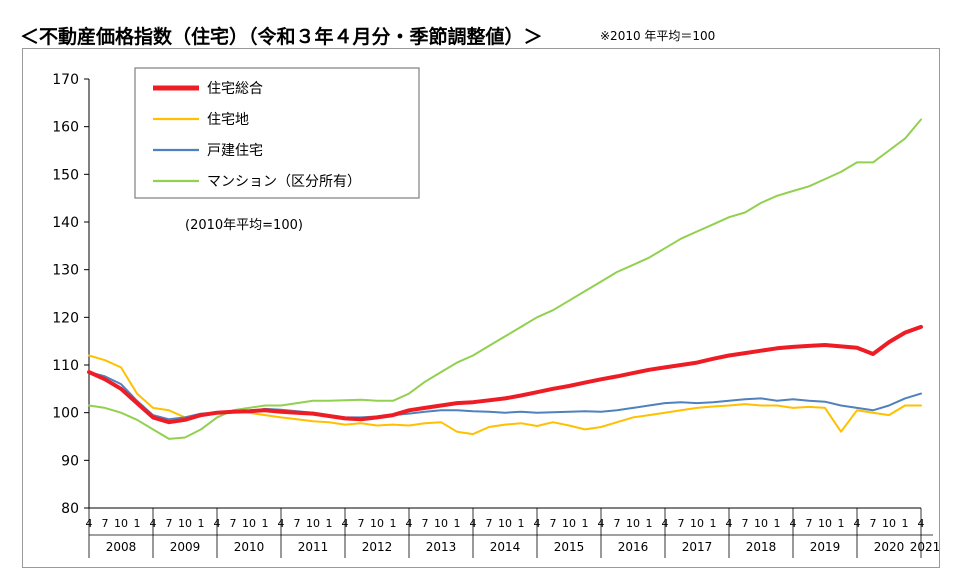 The height and width of the screenshot is (584, 960). I want to click on legend-label: 住宅総合, so click(235, 89).